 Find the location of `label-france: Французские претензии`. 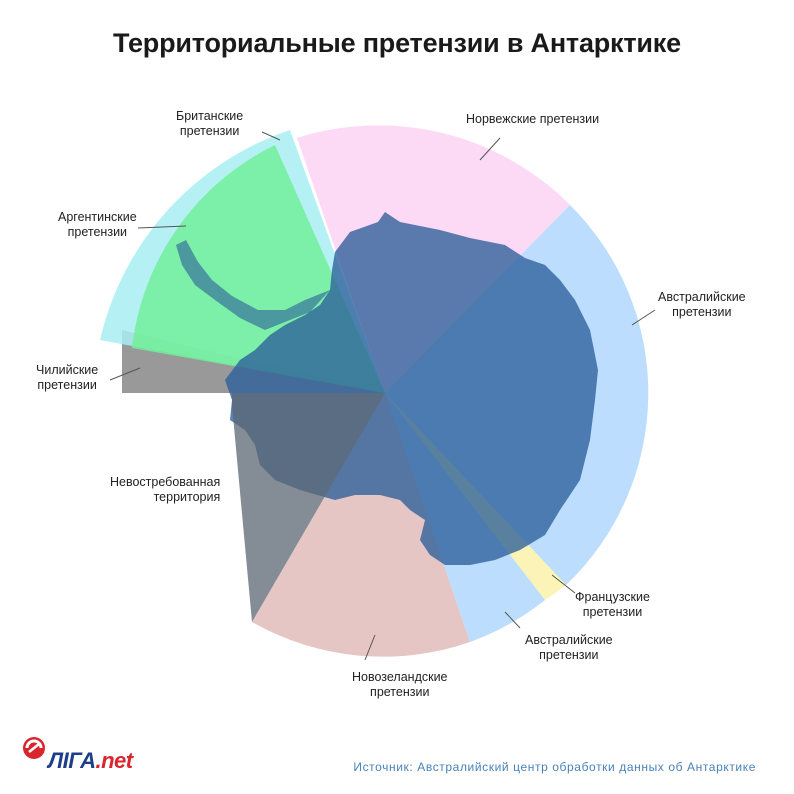

label-france: Французские претензии is located at coordinates (612, 605).